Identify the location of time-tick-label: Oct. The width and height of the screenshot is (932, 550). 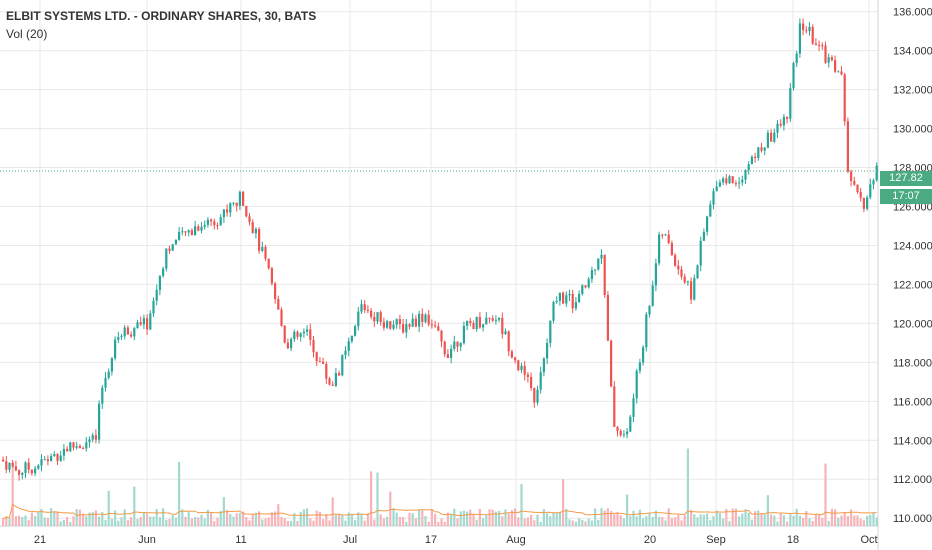
(868, 540).